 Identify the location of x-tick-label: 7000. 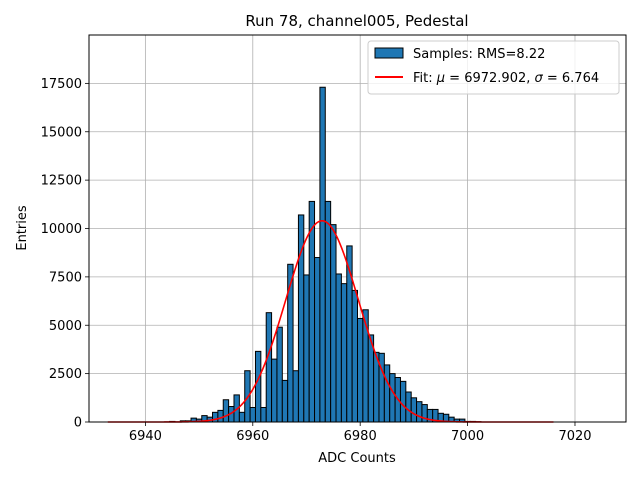
(467, 436).